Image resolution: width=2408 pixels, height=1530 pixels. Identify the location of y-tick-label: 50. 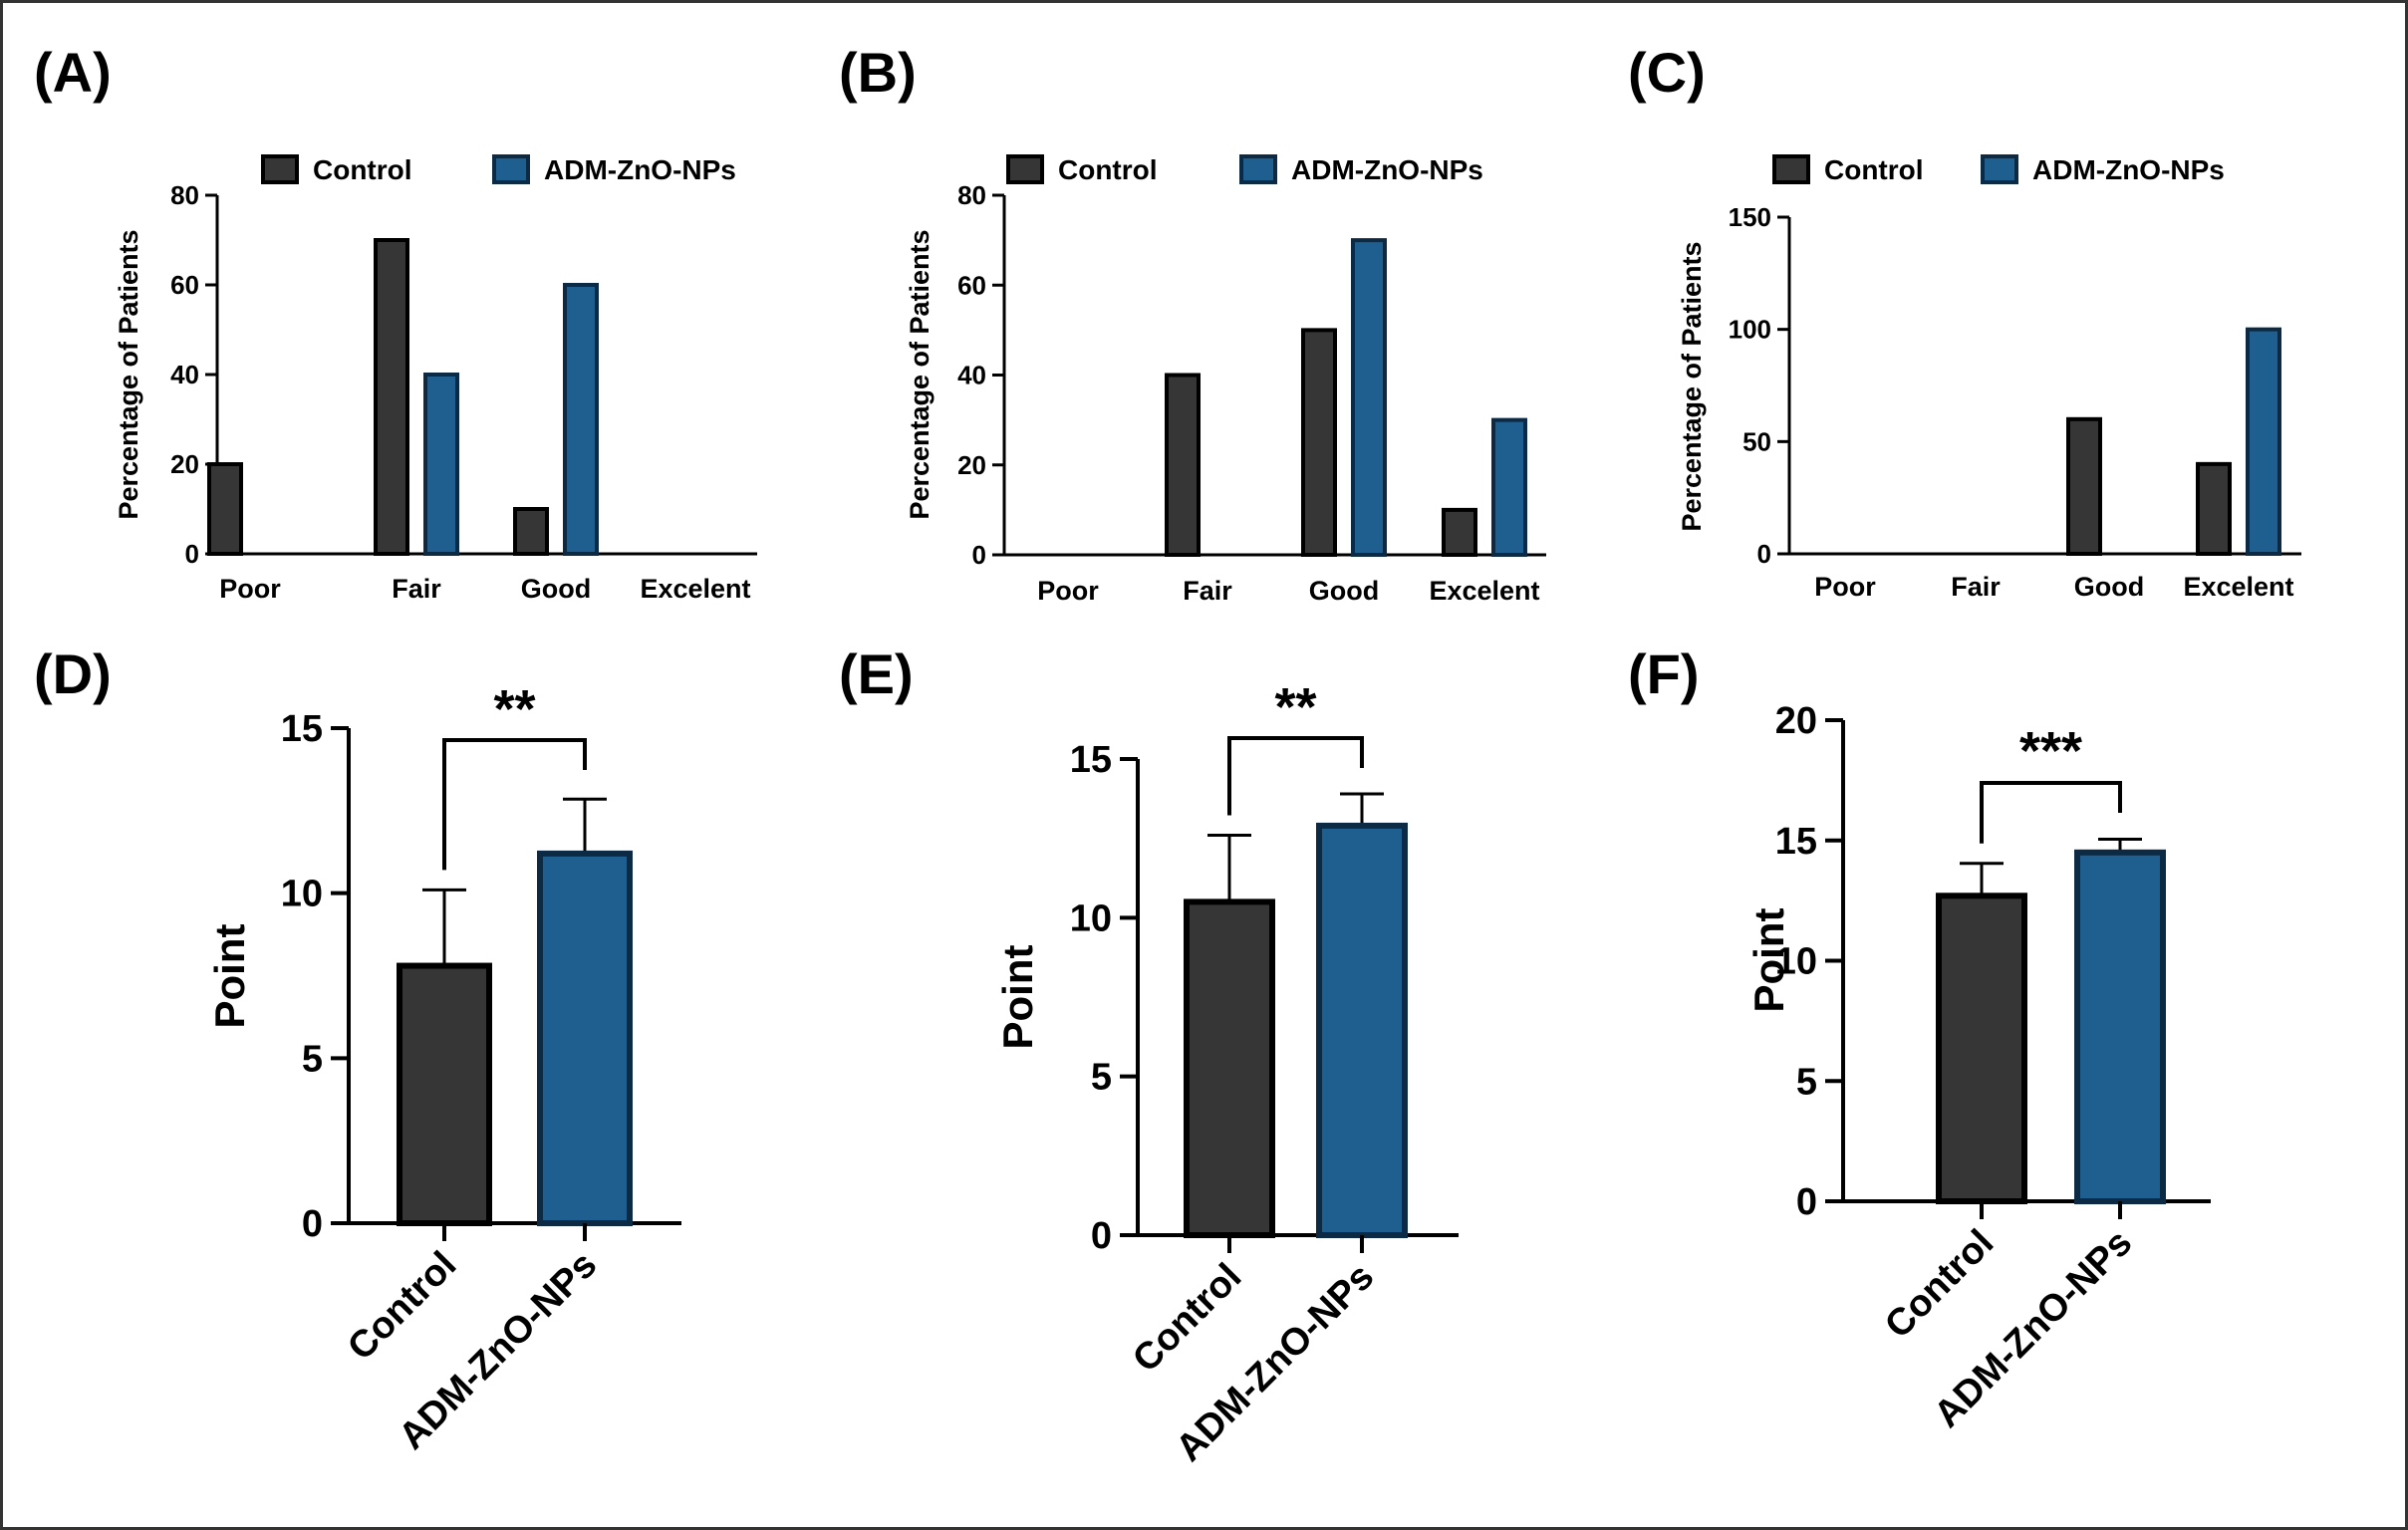
(1757, 441).